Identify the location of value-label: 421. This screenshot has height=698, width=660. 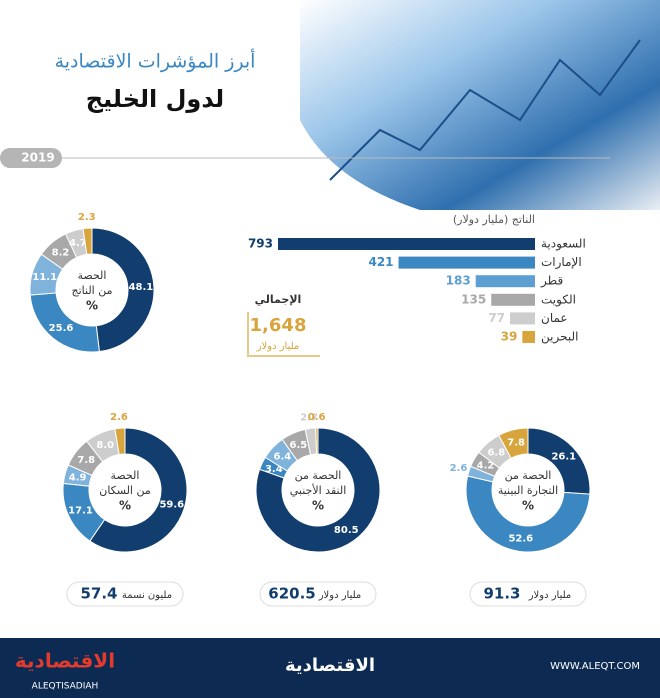
(380, 262).